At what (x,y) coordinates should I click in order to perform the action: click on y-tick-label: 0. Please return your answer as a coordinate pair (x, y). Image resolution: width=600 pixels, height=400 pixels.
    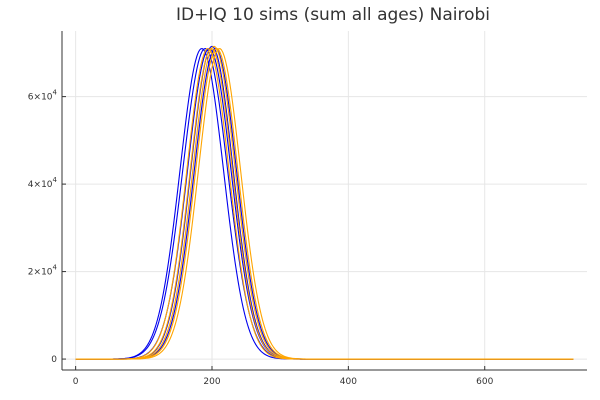
    Looking at the image, I should click on (54, 360).